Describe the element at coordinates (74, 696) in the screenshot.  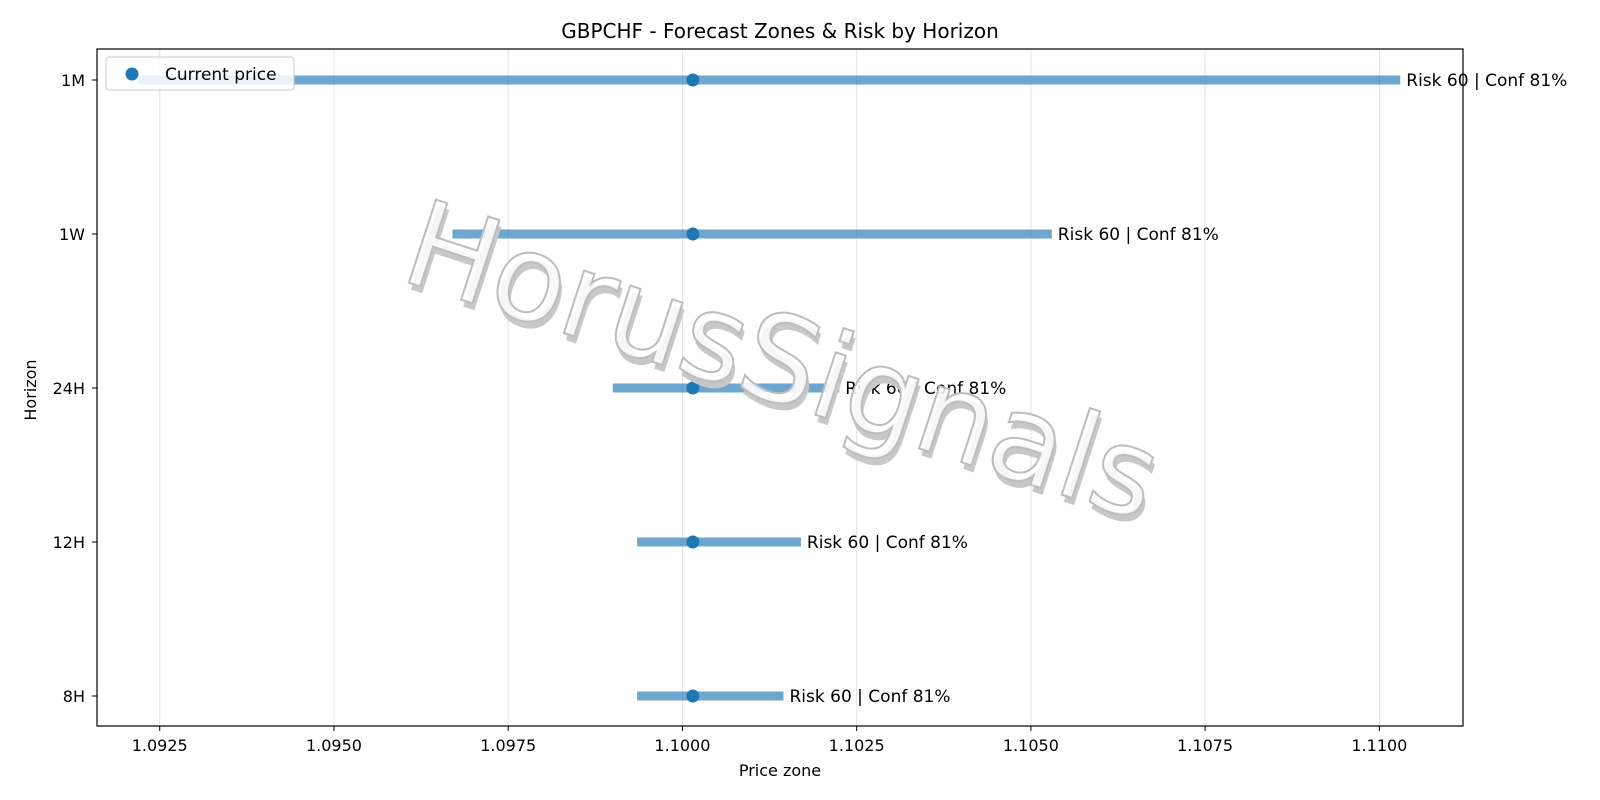
I see `y-tick-label: 8H` at that location.